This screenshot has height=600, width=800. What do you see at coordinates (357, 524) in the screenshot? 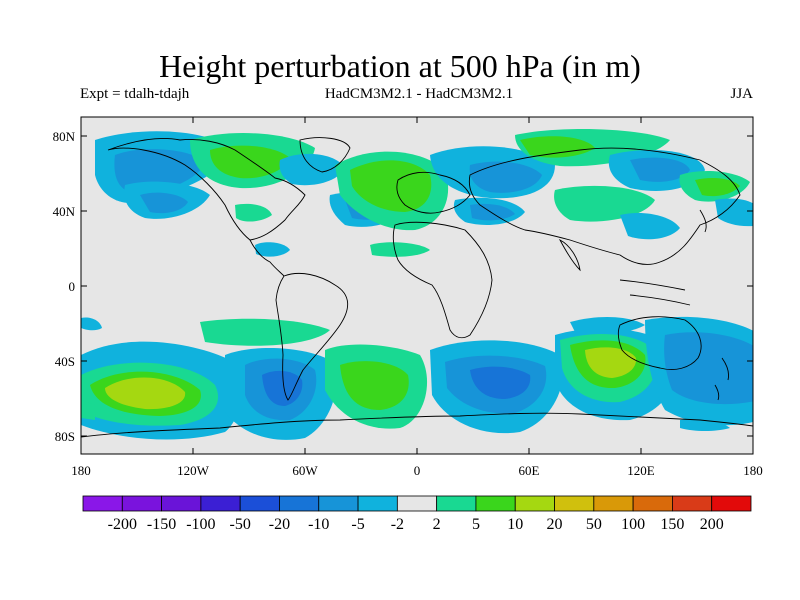
I see `colorbar-label: -5` at bounding box center [357, 524].